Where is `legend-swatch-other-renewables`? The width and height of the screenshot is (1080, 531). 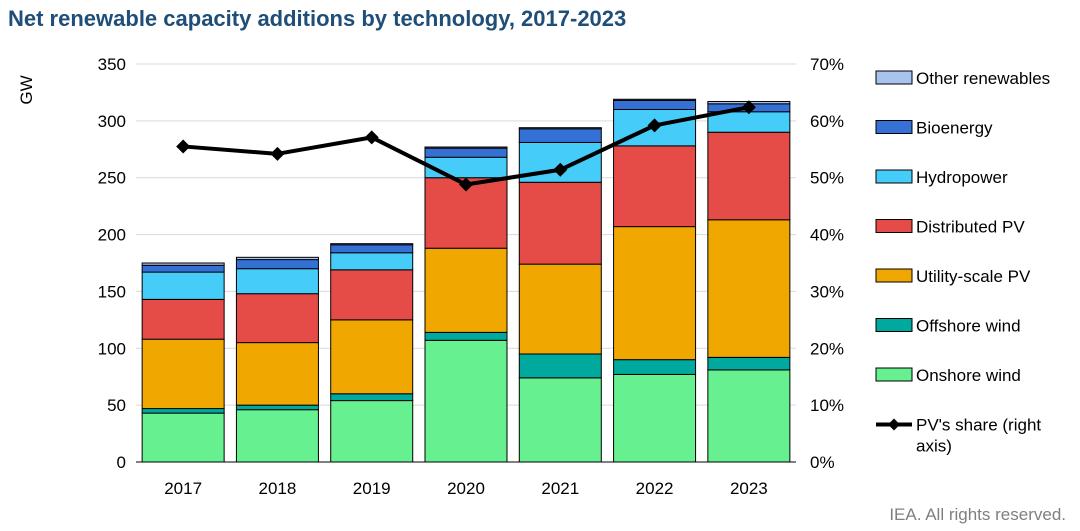
legend-swatch-other-renewables is located at coordinates (894, 77).